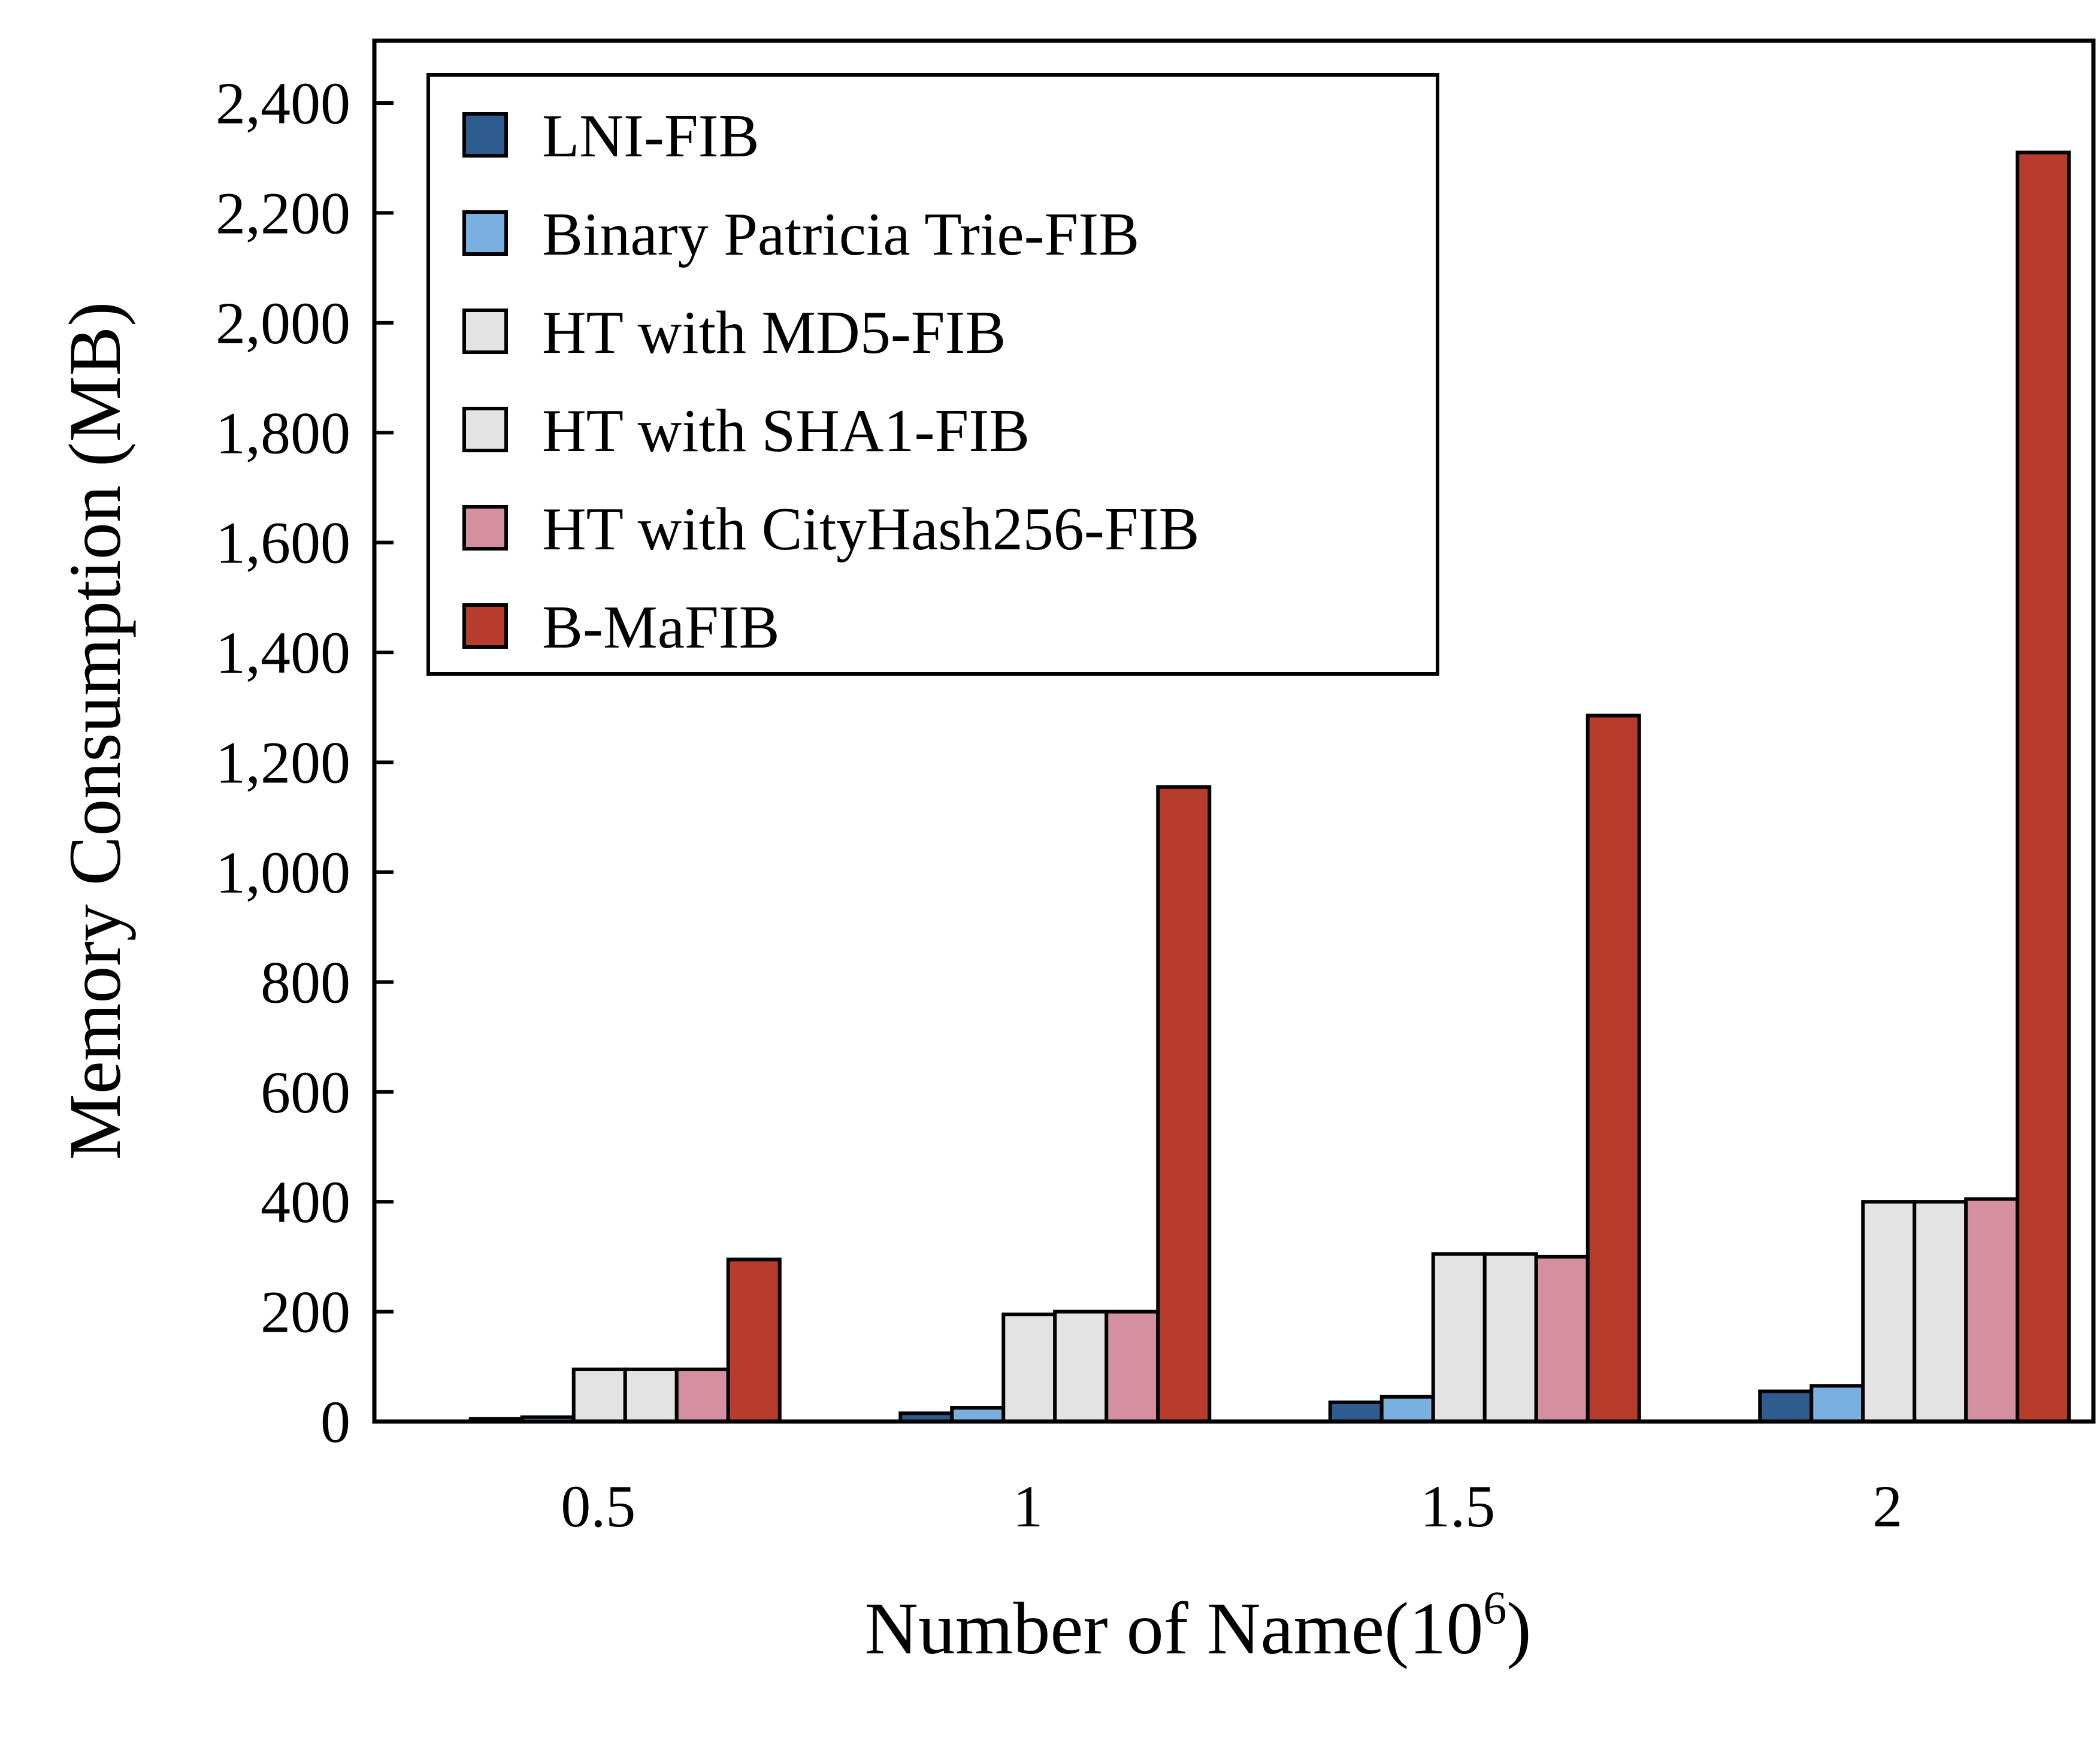 The image size is (2100, 1760). What do you see at coordinates (841, 234) in the screenshot?
I see `legend-label: Binary Patricia Trie-FIB` at bounding box center [841, 234].